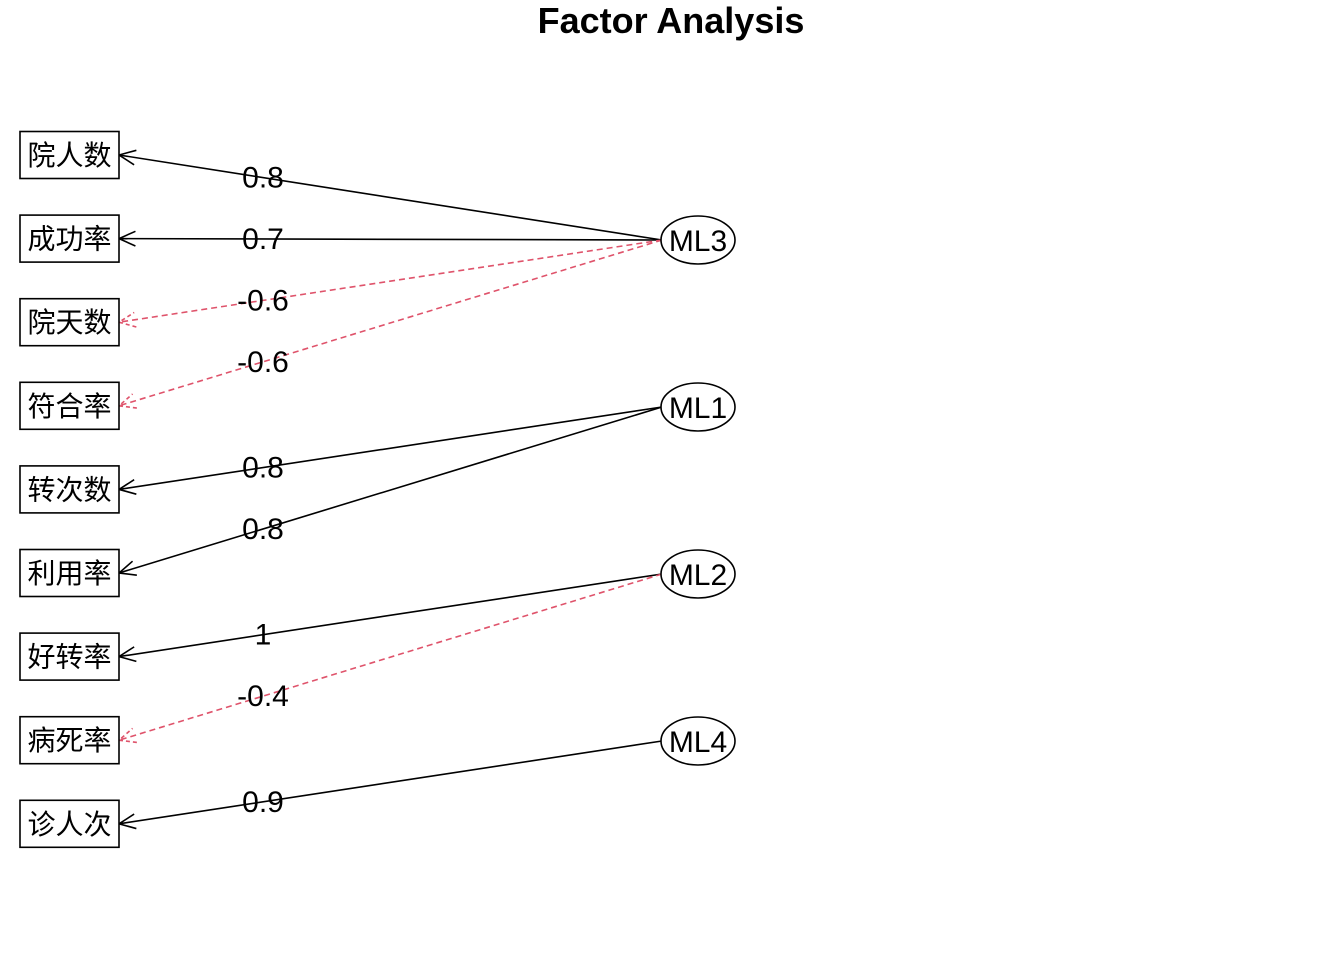 The height and width of the screenshot is (960, 1344). What do you see at coordinates (263, 696) in the screenshot?
I see `loading-label: -0.4` at bounding box center [263, 696].